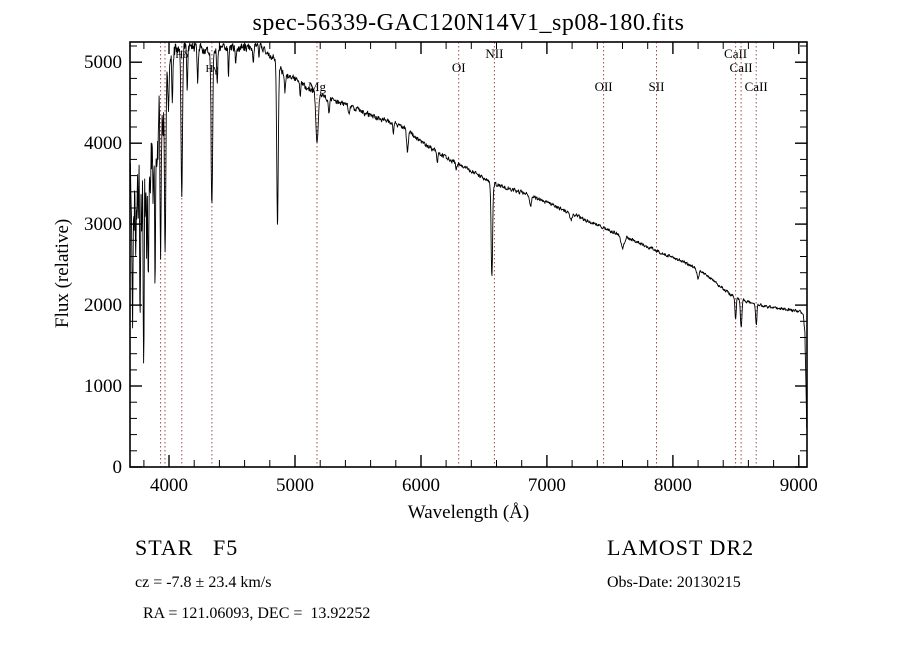 This screenshot has width=900, height=649. What do you see at coordinates (681, 547) in the screenshot?
I see `survey-label: LAMOST DR2` at bounding box center [681, 547].